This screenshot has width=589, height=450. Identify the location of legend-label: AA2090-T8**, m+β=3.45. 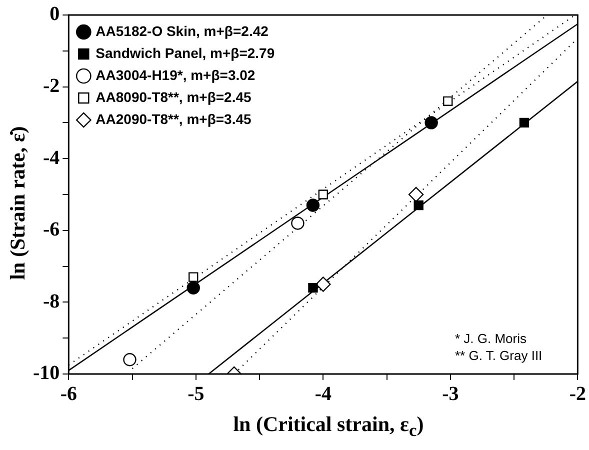
(174, 118).